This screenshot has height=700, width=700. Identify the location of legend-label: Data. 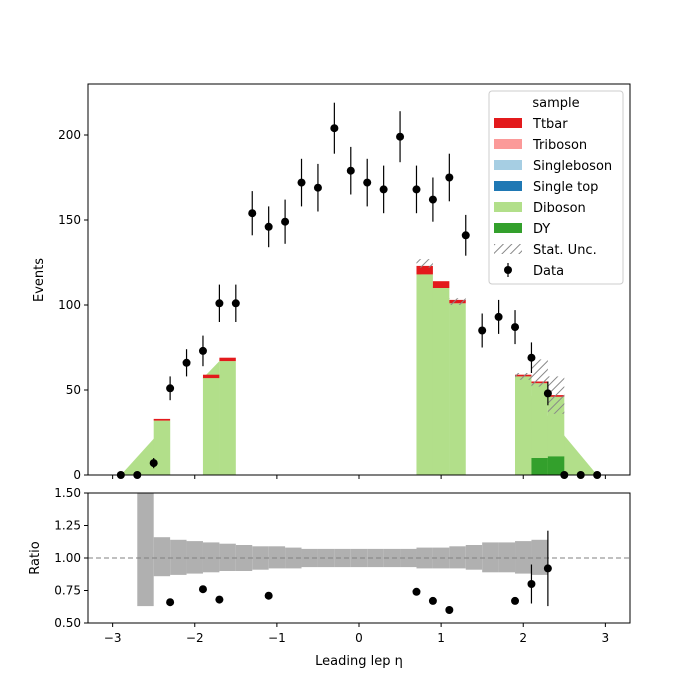
(548, 271).